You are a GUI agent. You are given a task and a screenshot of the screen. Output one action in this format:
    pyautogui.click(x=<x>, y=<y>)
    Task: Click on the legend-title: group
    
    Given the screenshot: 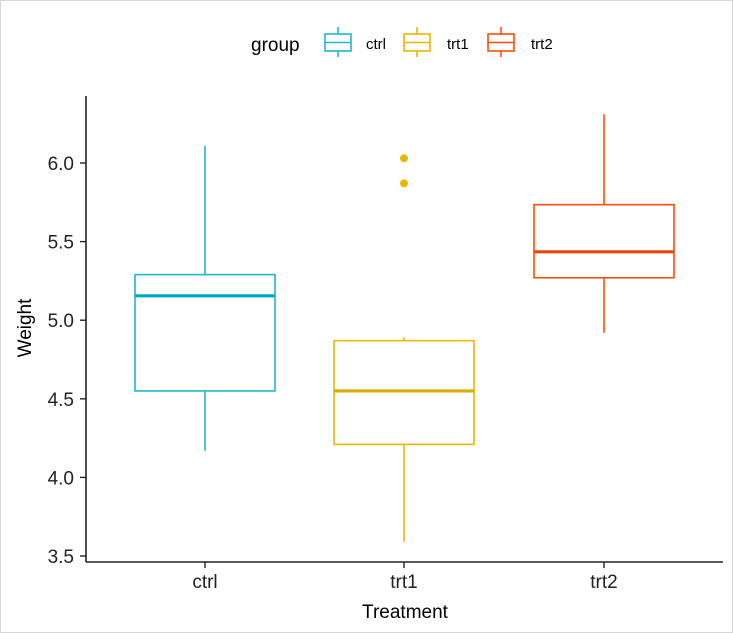 What is the action you would take?
    pyautogui.click(x=275, y=45)
    